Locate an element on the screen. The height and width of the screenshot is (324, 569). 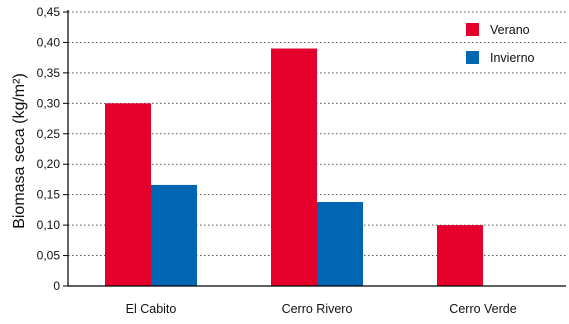
y-tick-label: 0,20 is located at coordinates (49, 164).